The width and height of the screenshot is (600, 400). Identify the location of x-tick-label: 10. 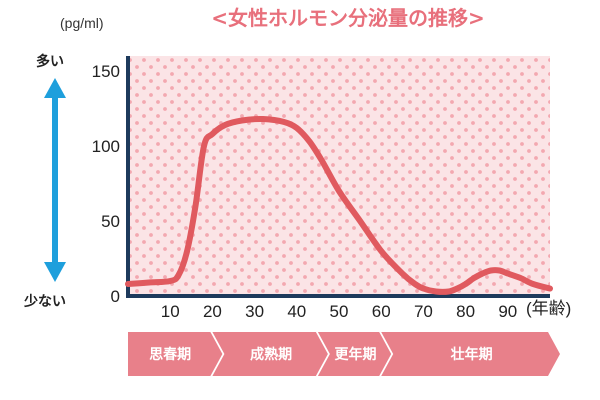
(170, 311).